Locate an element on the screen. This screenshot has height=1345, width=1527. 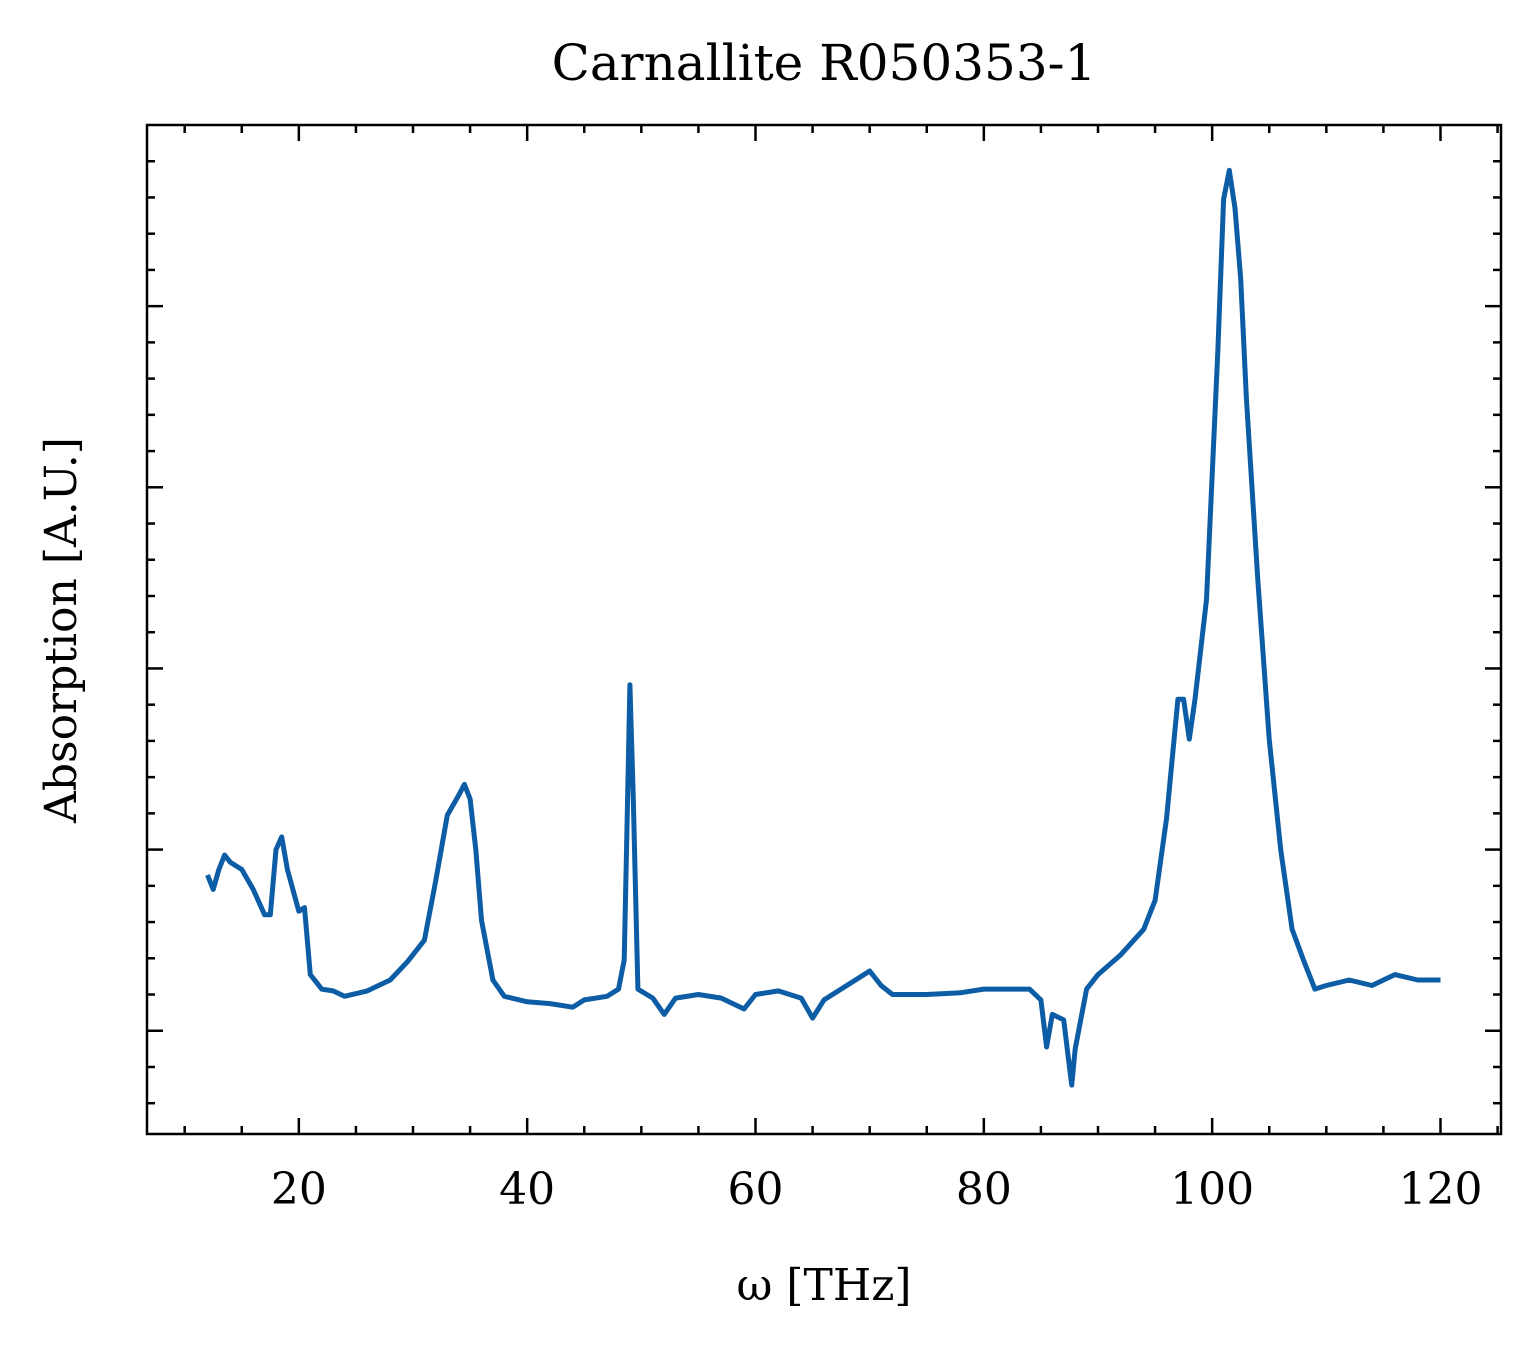
x-tick-label: 100 is located at coordinates (1212, 1189).